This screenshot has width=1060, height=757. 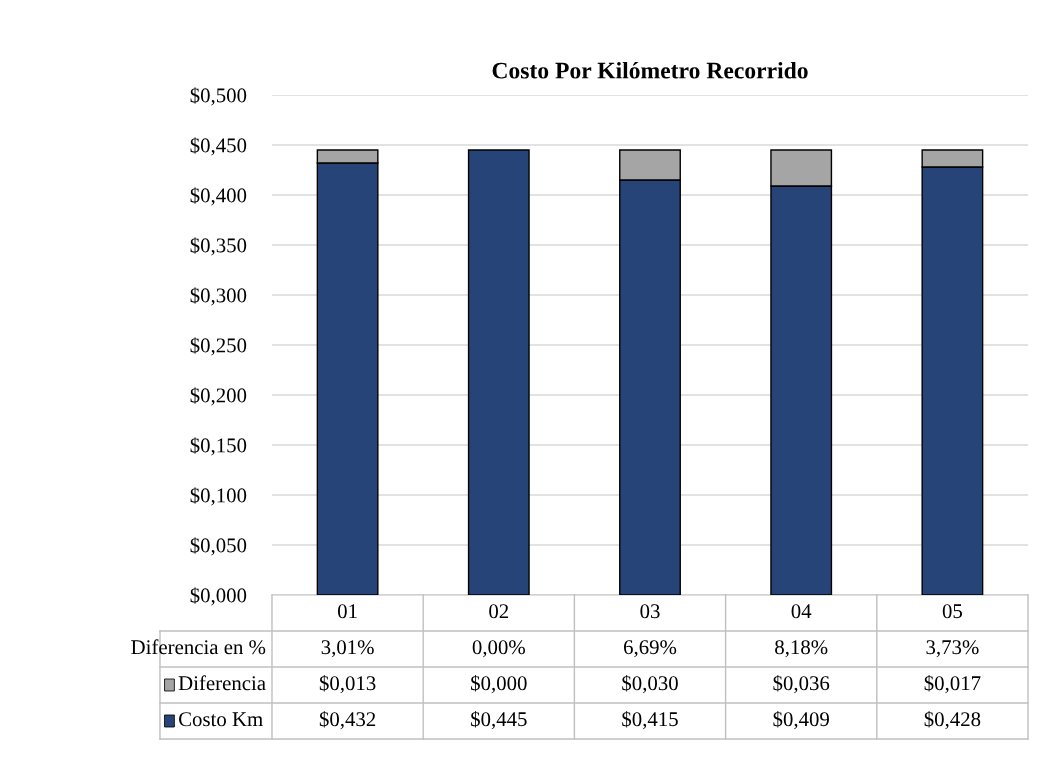 I want to click on y-tick-label: $0,000, so click(x=218, y=596).